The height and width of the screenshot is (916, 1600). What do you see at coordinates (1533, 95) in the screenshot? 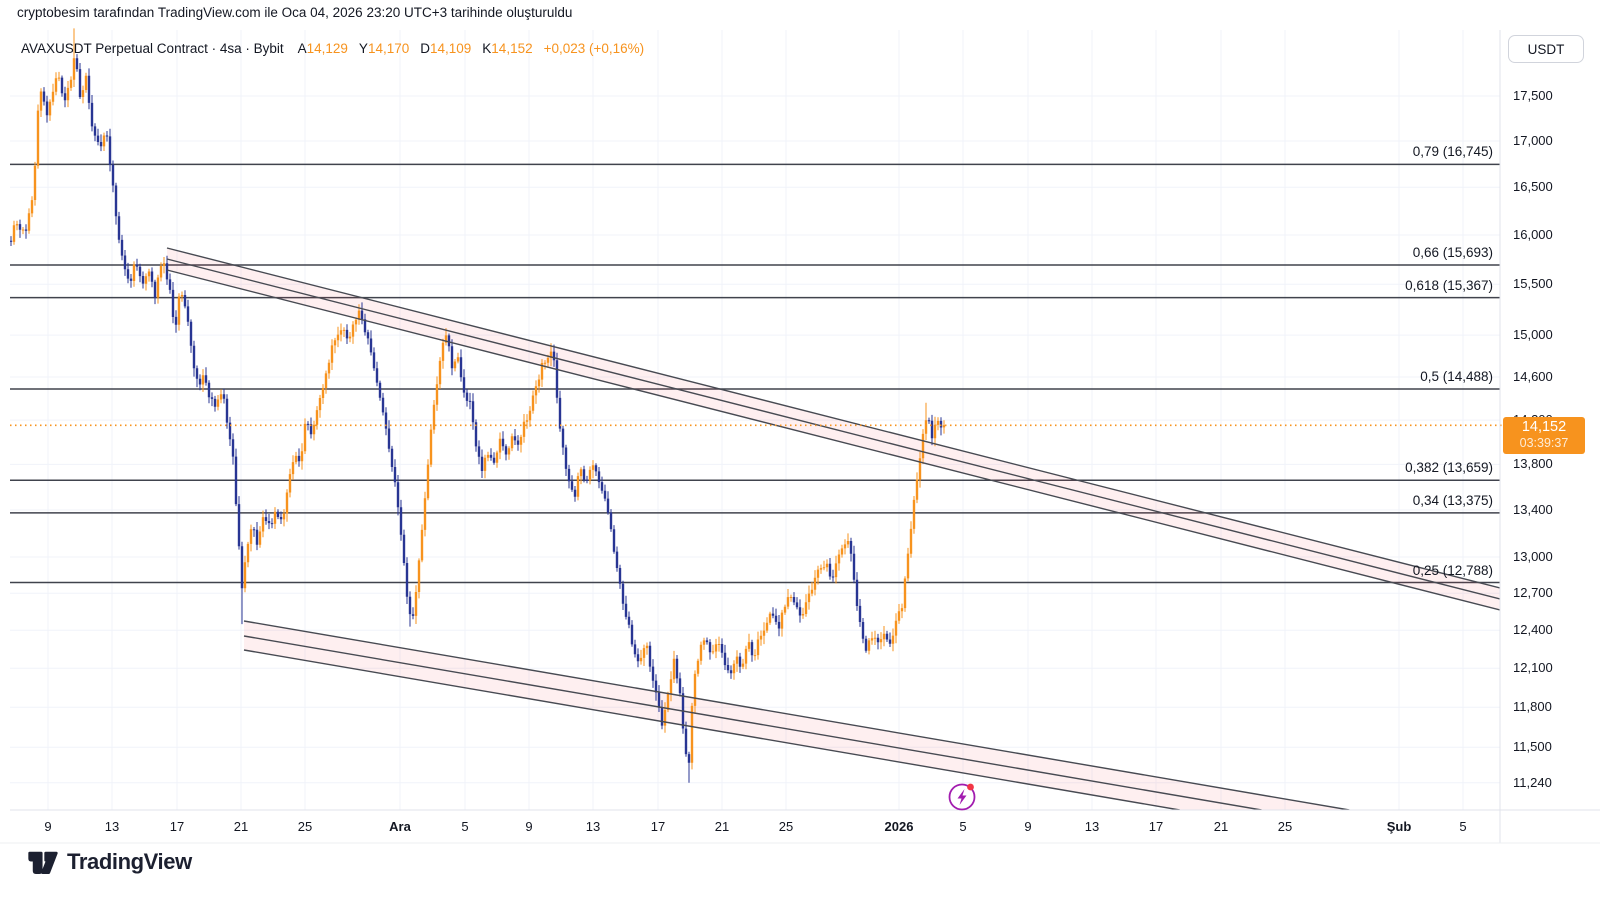
I see `price-tick-17,500: 17,500` at bounding box center [1533, 95].